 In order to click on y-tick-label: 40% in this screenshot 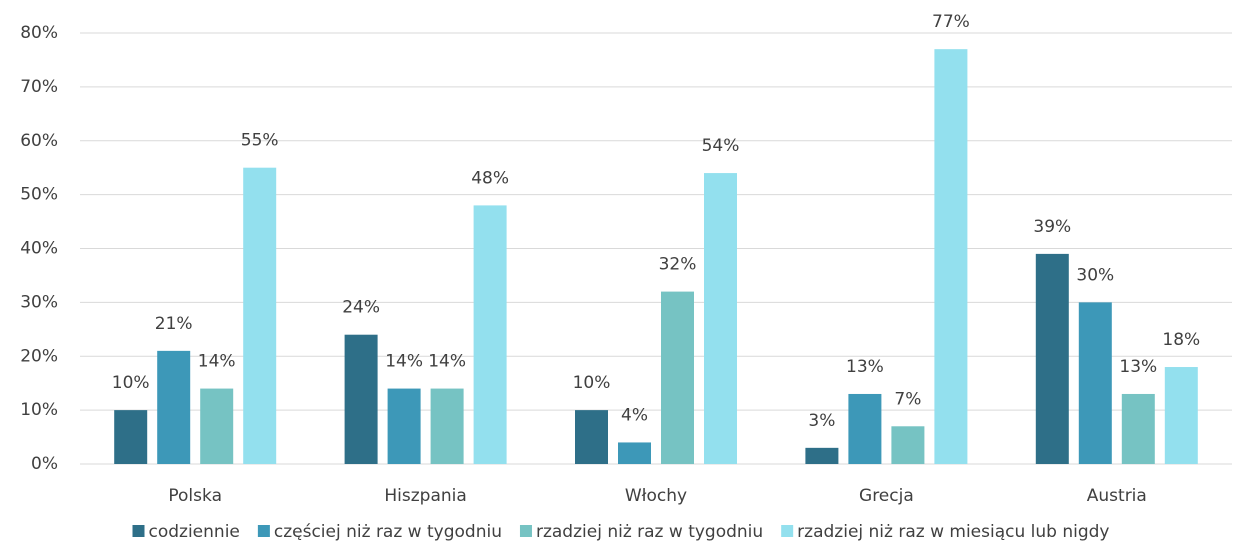, I will do `click(39, 249)`.